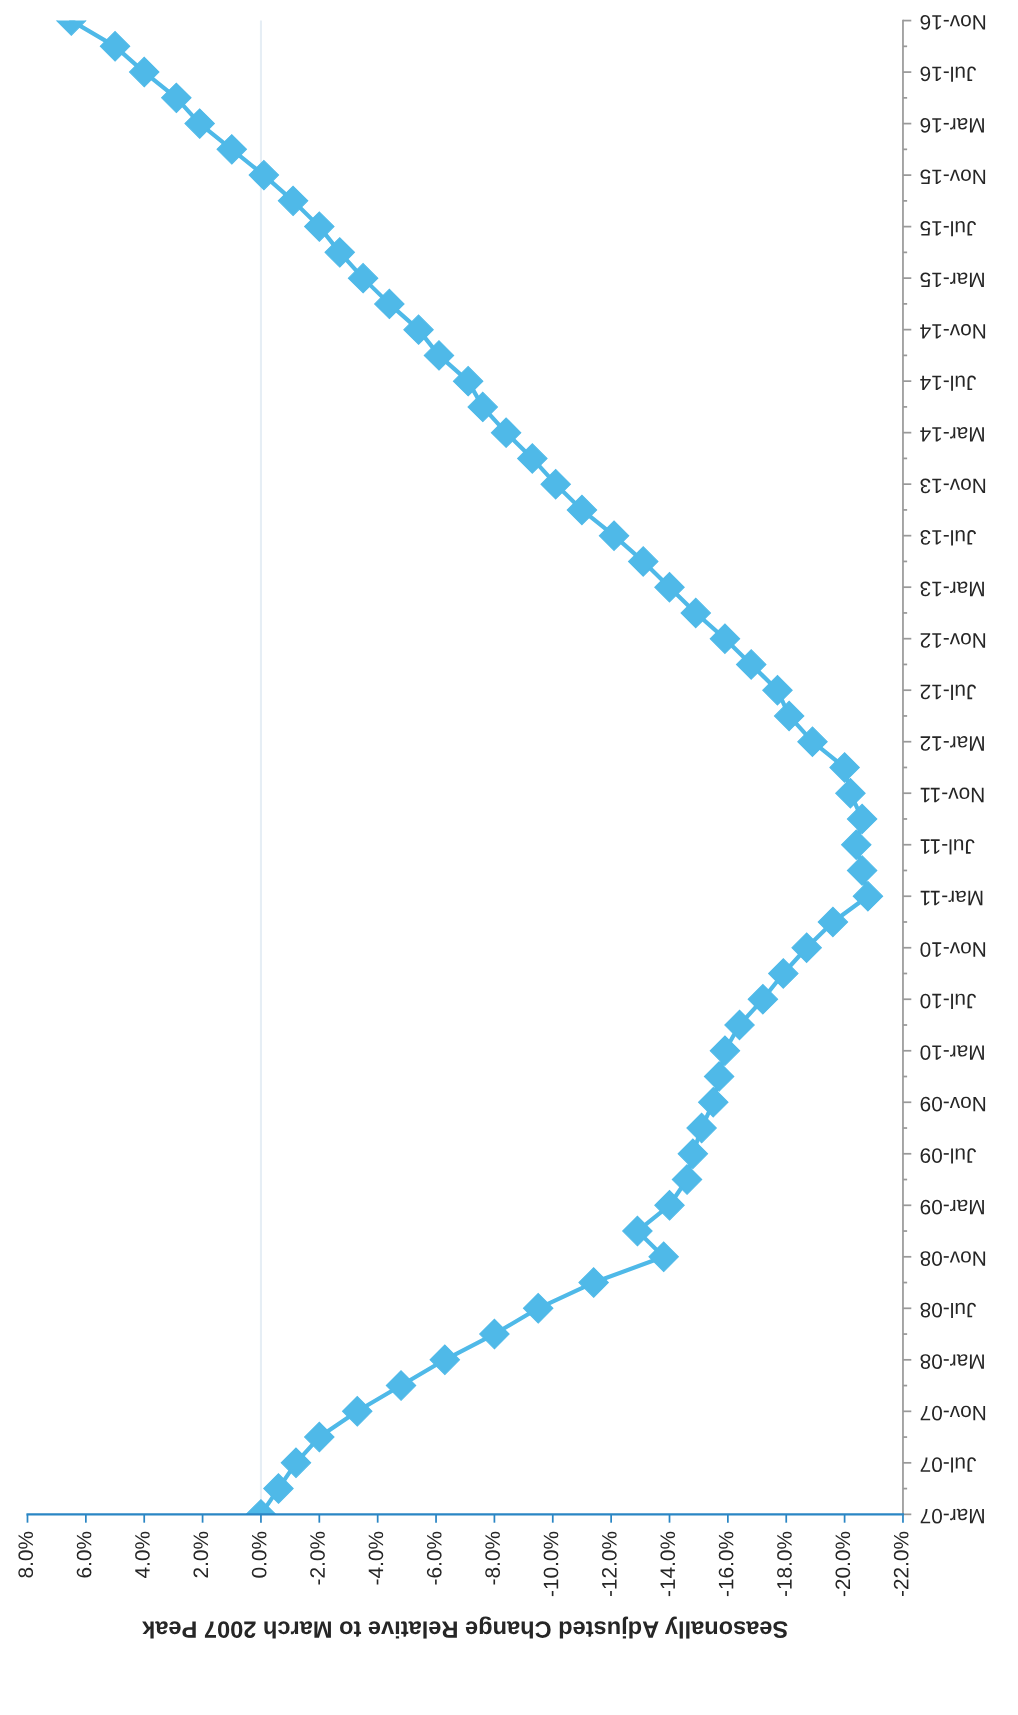 The width and height of the screenshot is (1018, 1715). Describe the element at coordinates (952, 589) in the screenshot. I see `y-tick-label: Mar-13` at that location.